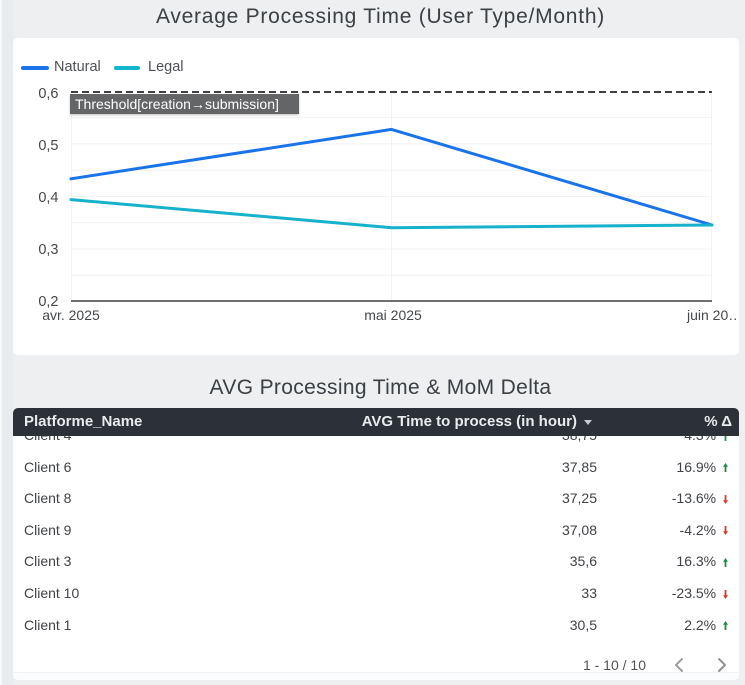 The image size is (745, 685). I want to click on svg-text: 0,3, so click(48, 250).